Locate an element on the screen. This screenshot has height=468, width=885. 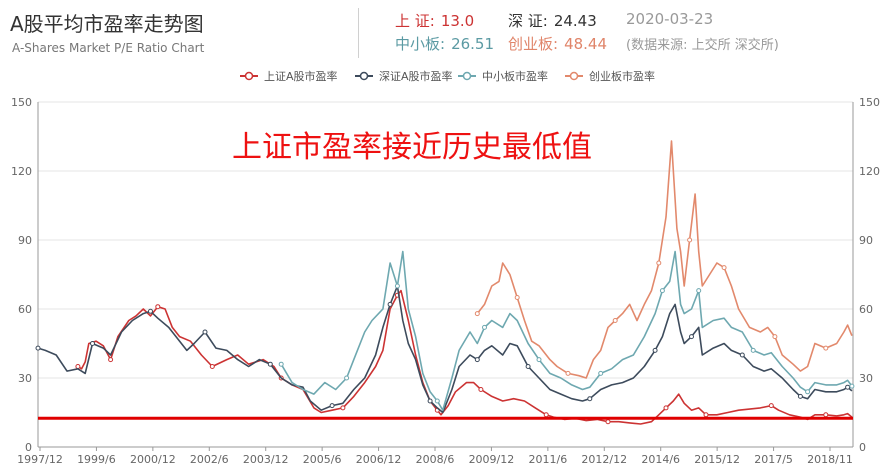
y-tick-label-left: 120 is located at coordinates (21, 171).